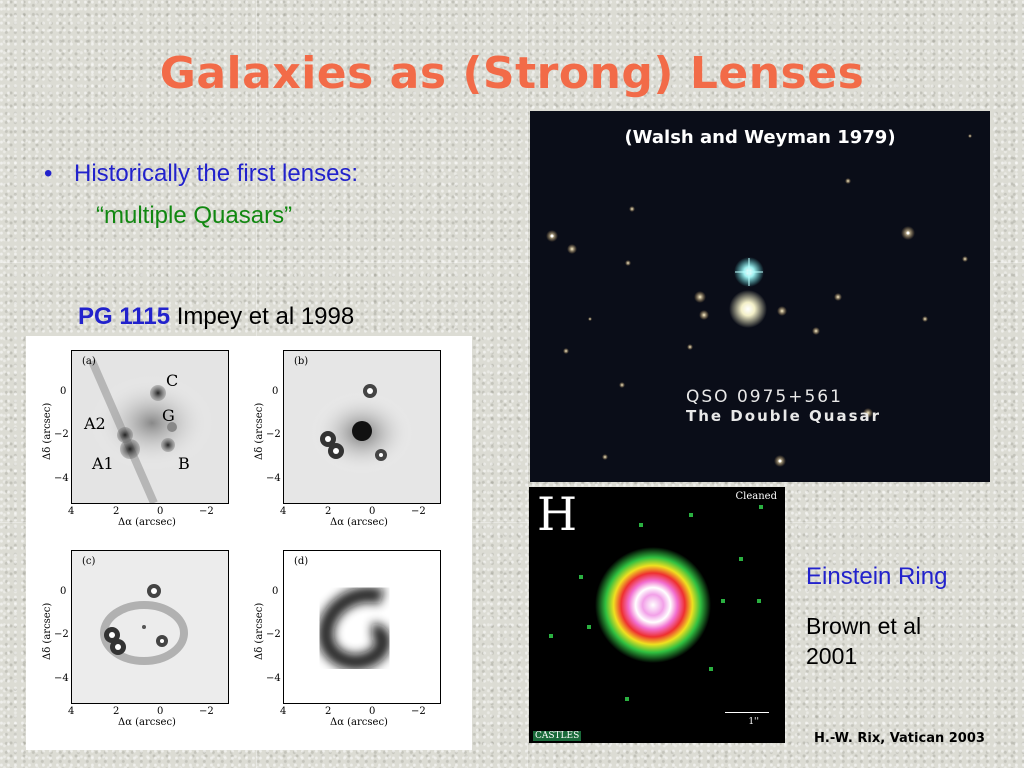  What do you see at coordinates (150, 427) in the screenshot?
I see `panel-a-plot` at bounding box center [150, 427].